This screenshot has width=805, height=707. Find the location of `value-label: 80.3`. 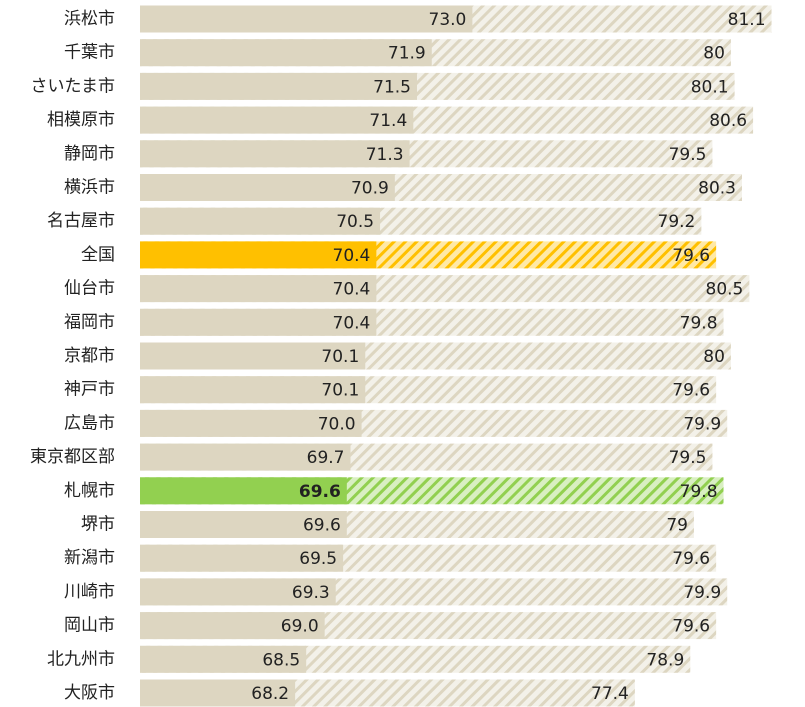

value-label: 80.3 is located at coordinates (717, 189).